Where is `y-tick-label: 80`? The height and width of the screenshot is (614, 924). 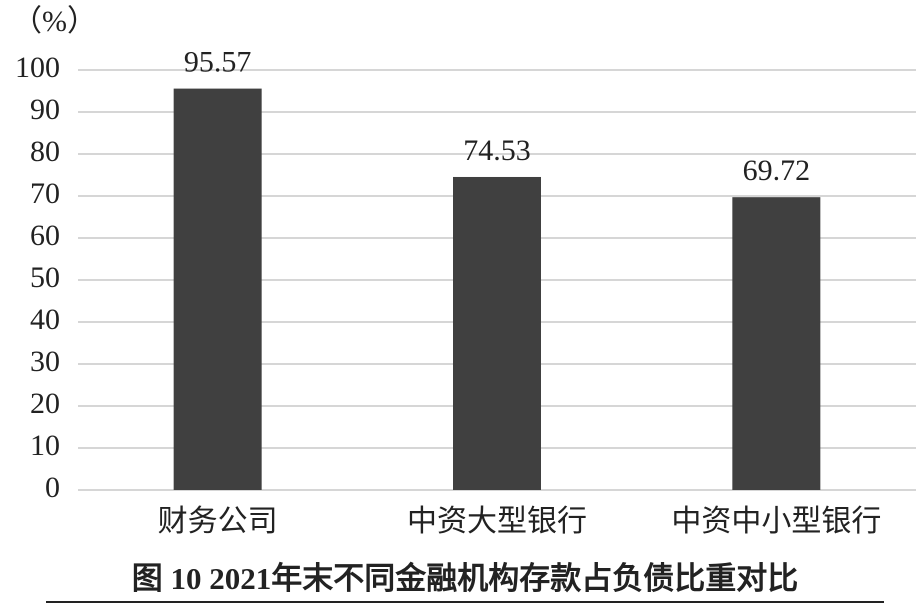
y-tick-label: 80 is located at coordinates (45, 151).